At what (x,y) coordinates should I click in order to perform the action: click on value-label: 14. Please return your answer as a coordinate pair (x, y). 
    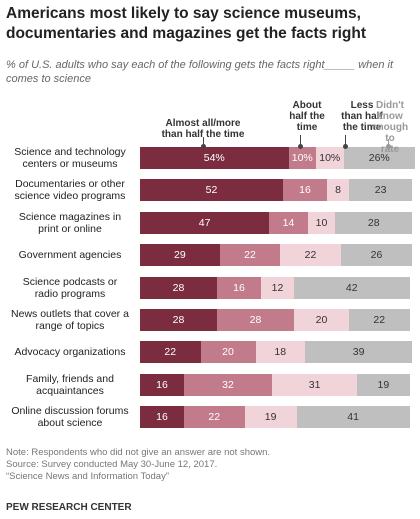
    Looking at the image, I should click on (288, 222).